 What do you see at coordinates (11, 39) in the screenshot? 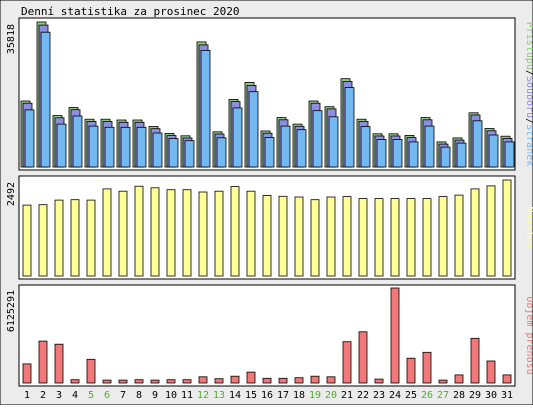
I see `y-max-label: 35818` at bounding box center [11, 39].